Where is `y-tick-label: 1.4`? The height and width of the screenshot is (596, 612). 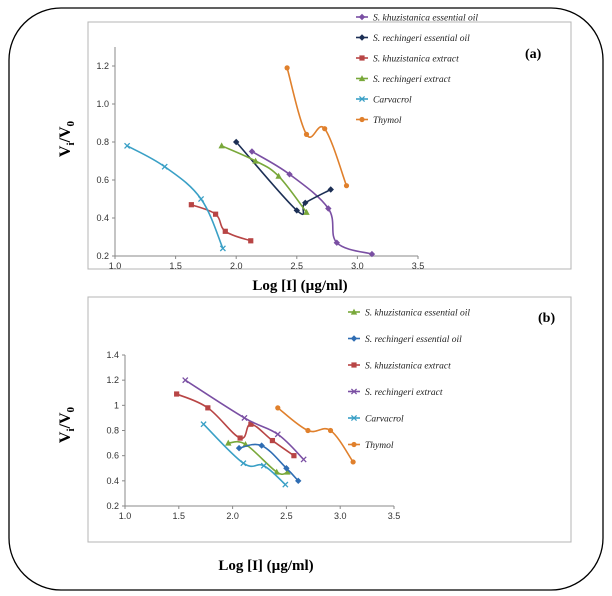
y-tick-label: 1.4 is located at coordinates (112, 355).